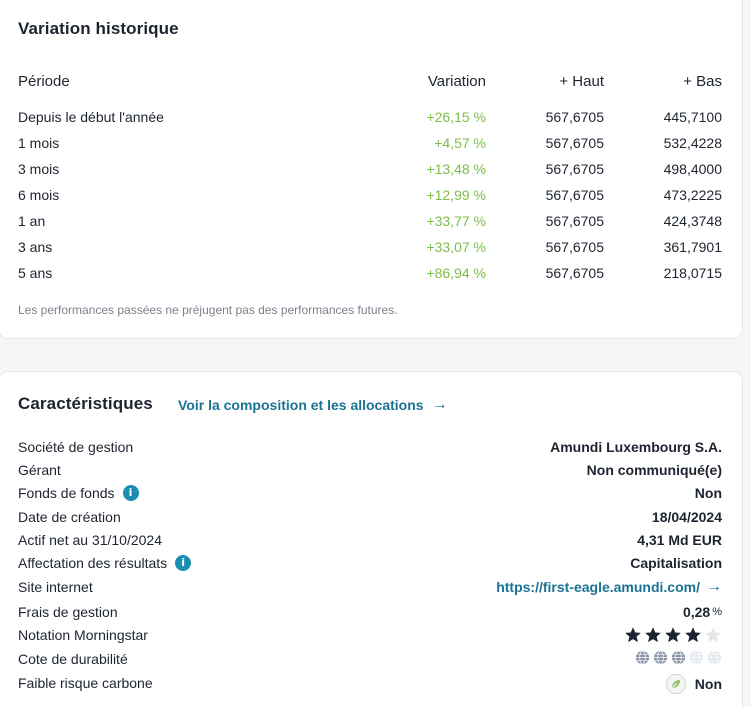 This screenshot has height=707, width=751. I want to click on morningstar-rating, so click(673, 635).